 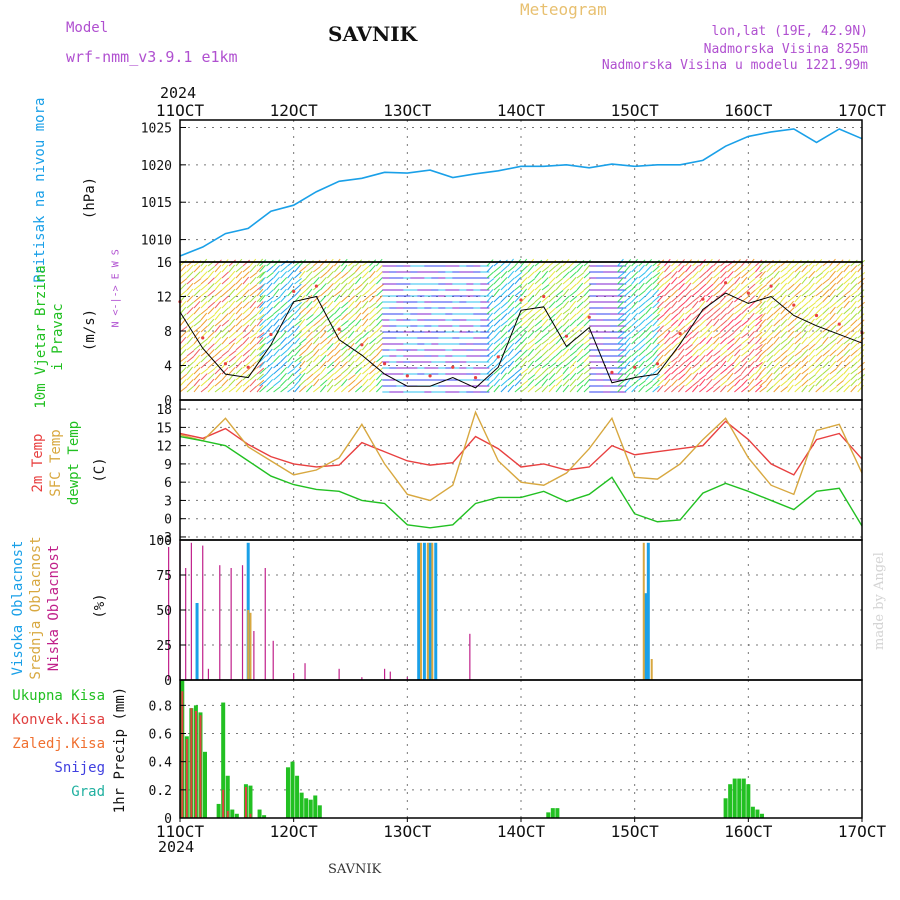 What do you see at coordinates (160, 706) in the screenshot?
I see `y-tick-label: 0.8` at bounding box center [160, 706].